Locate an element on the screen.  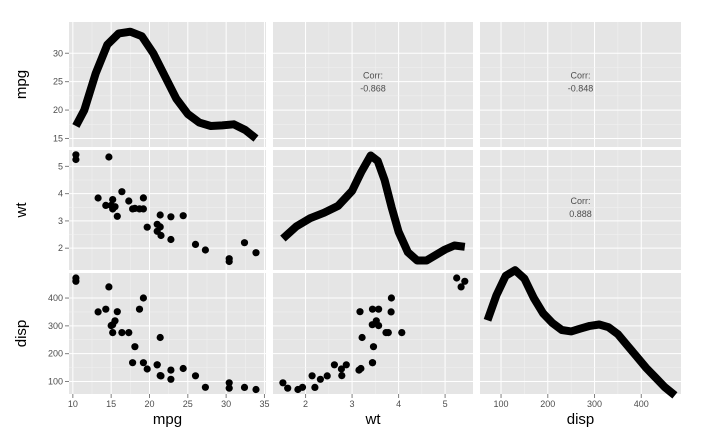
y-tick-label: 20 is located at coordinates (58, 110).